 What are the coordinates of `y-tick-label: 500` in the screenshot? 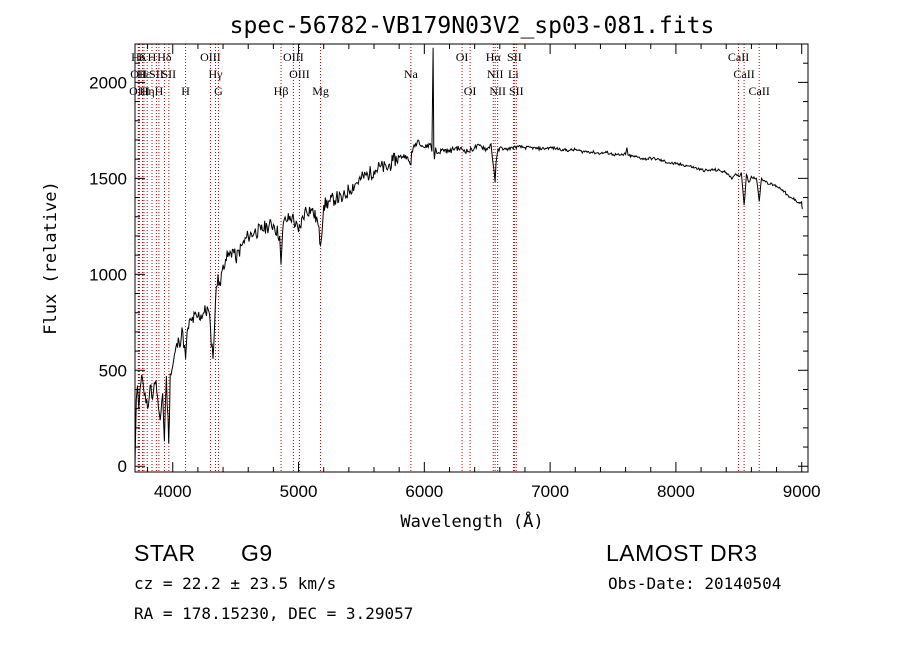 It's located at (113, 370).